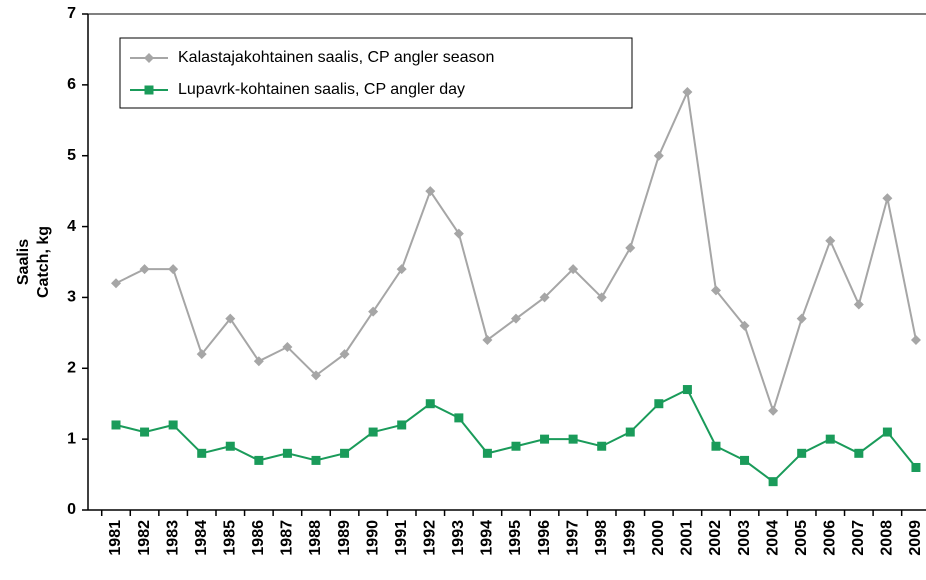 This screenshot has width=926, height=580. What do you see at coordinates (71, 297) in the screenshot?
I see `y-tick-label: 3` at bounding box center [71, 297].